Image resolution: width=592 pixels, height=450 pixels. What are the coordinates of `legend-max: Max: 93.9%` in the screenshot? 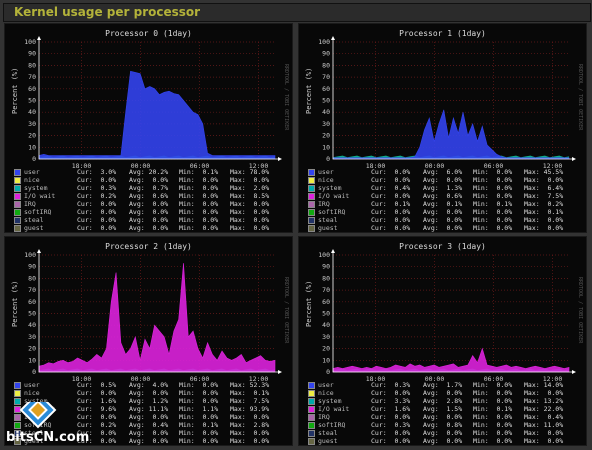 It's located at (250, 409).